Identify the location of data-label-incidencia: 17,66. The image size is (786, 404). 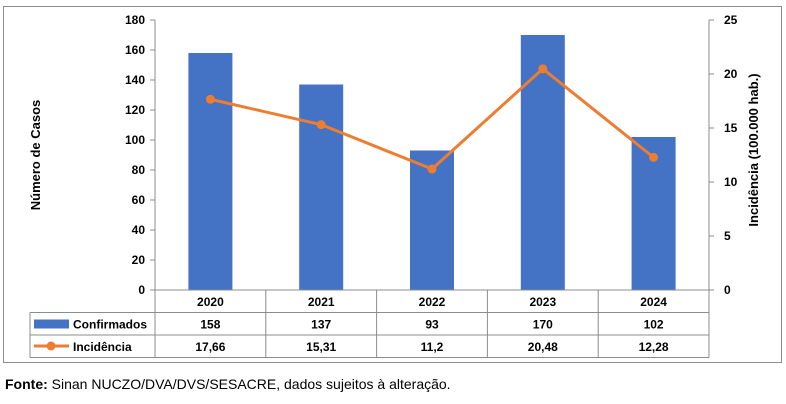
(210, 347).